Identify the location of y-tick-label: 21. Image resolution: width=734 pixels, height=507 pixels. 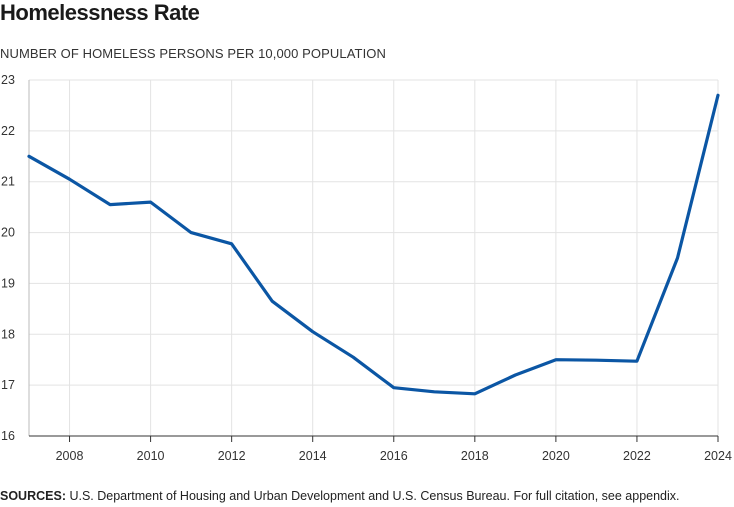
(8, 182).